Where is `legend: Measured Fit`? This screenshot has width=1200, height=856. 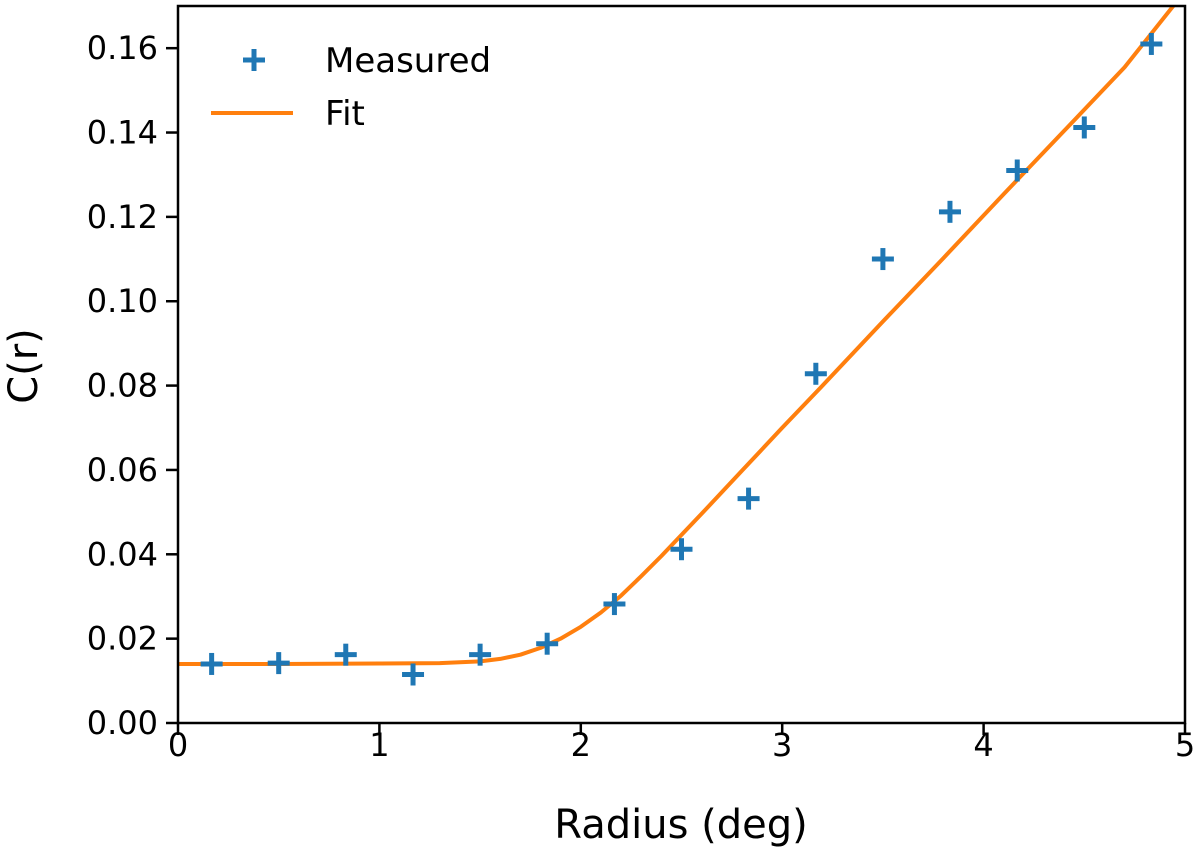 legend: Measured Fit is located at coordinates (351, 87).